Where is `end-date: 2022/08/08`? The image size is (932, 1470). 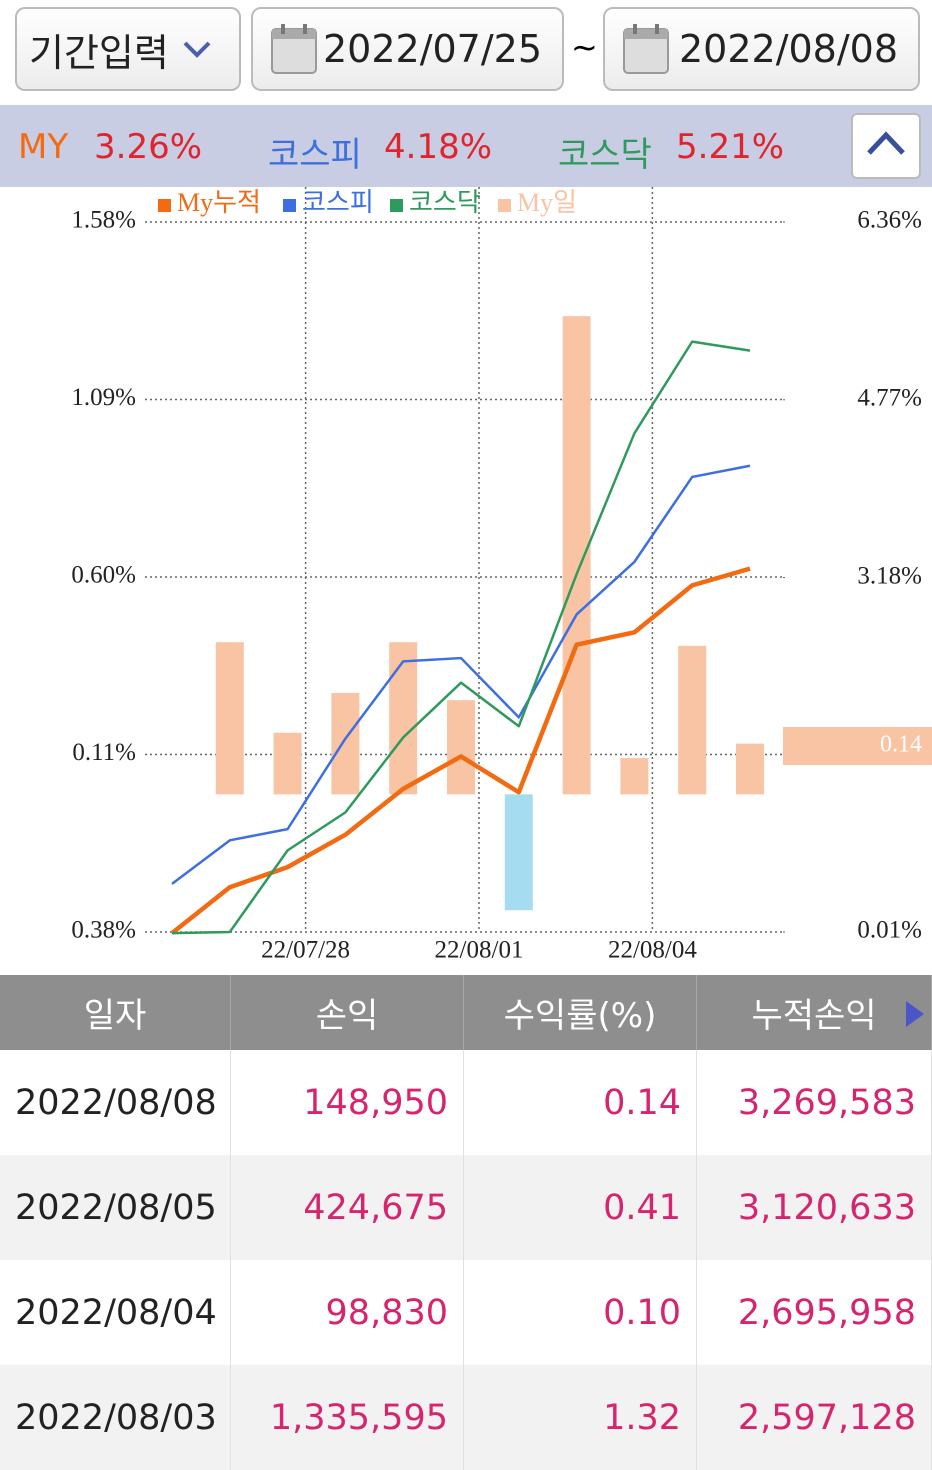
end-date: 2022/08/08 is located at coordinates (789, 49).